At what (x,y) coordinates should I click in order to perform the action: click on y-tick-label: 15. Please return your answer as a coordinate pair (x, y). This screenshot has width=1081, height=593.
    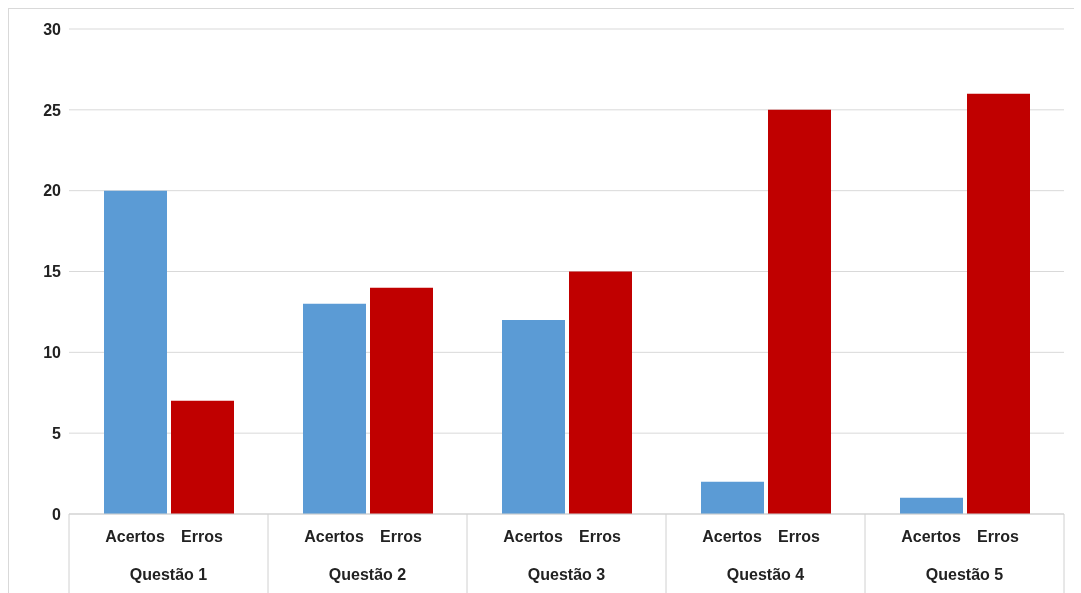
    Looking at the image, I should click on (52, 272).